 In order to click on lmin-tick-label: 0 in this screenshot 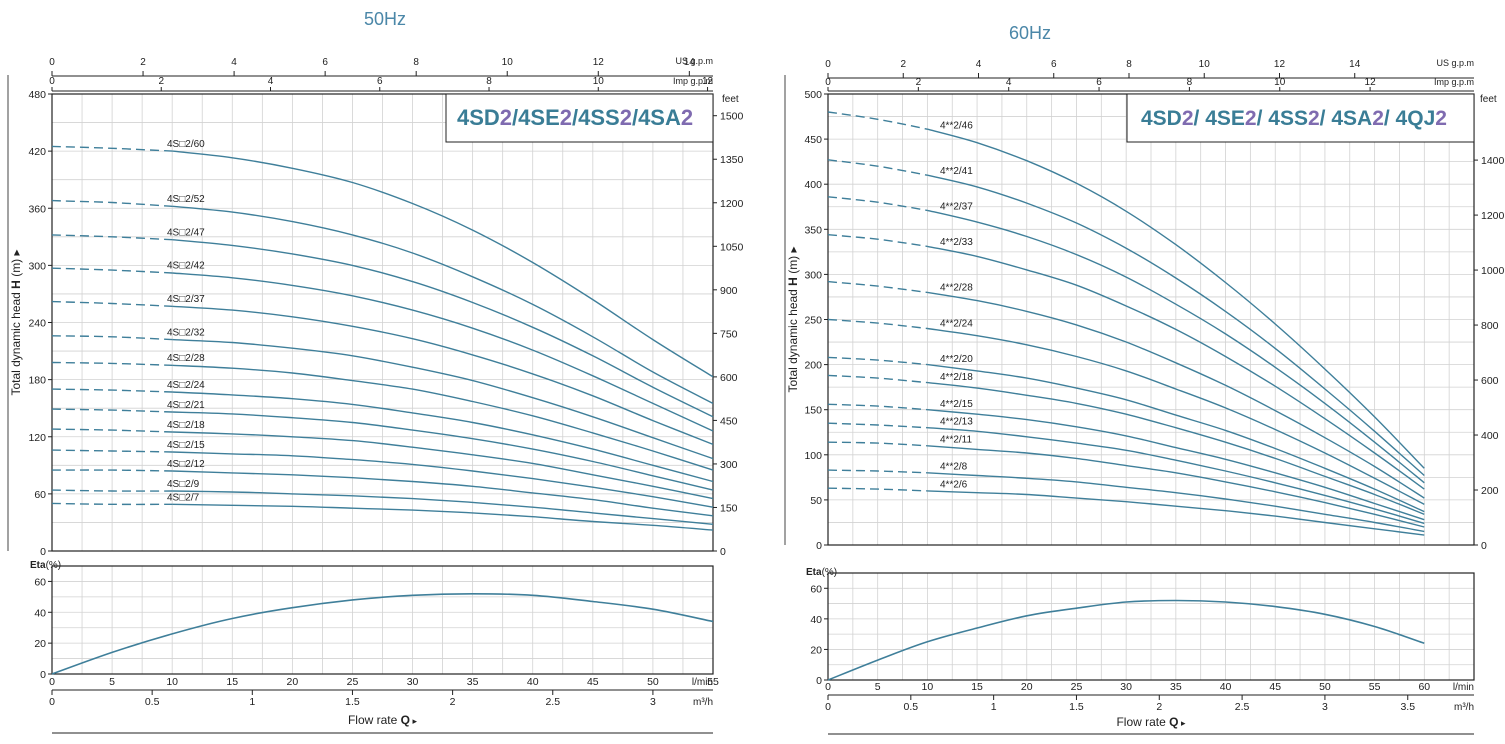, I will do `click(52, 682)`.